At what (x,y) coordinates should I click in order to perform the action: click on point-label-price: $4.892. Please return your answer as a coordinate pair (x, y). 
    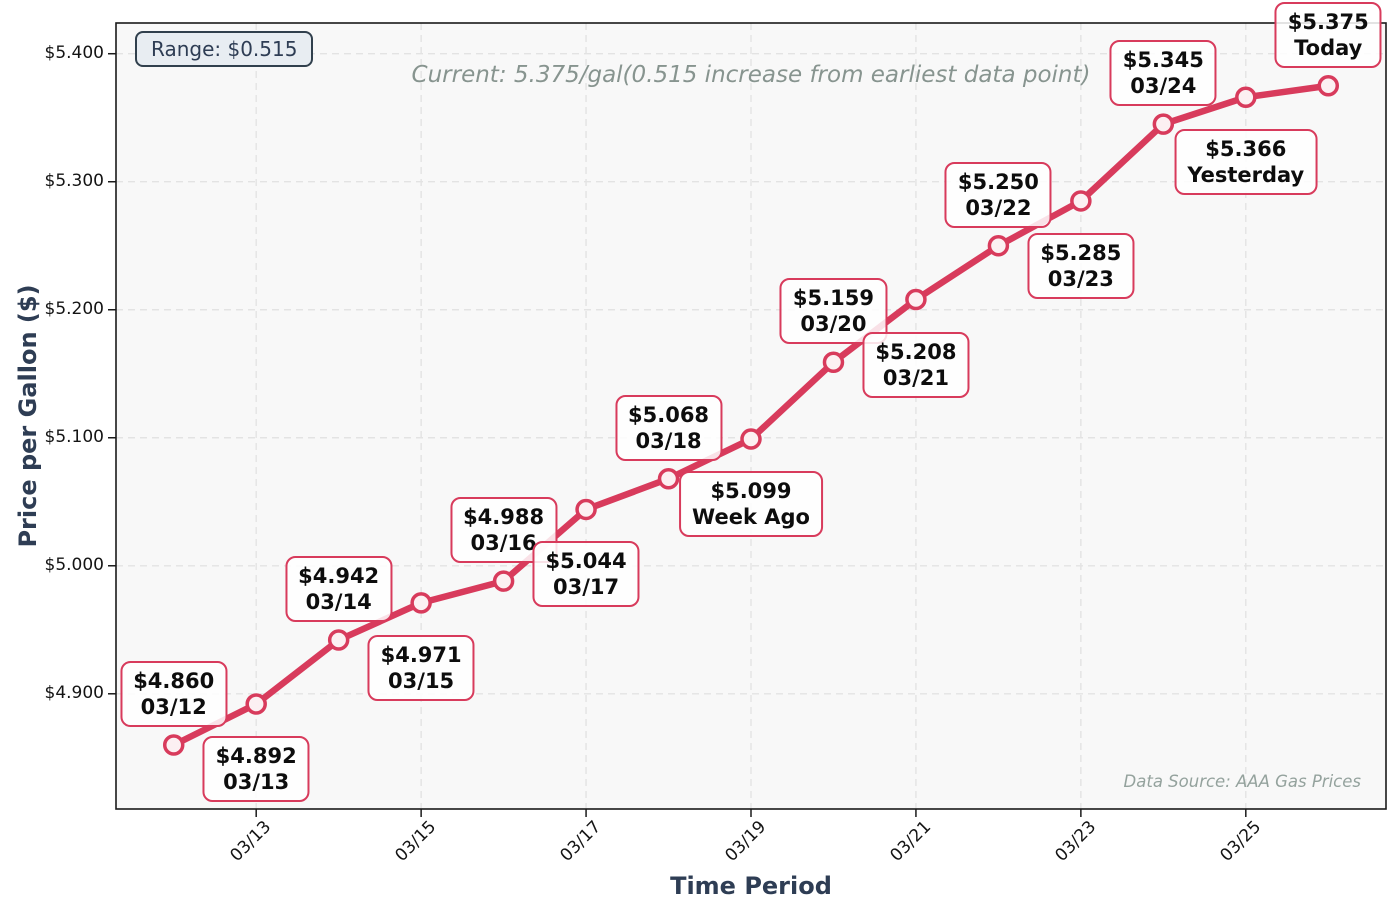
    Looking at the image, I should click on (256, 756).